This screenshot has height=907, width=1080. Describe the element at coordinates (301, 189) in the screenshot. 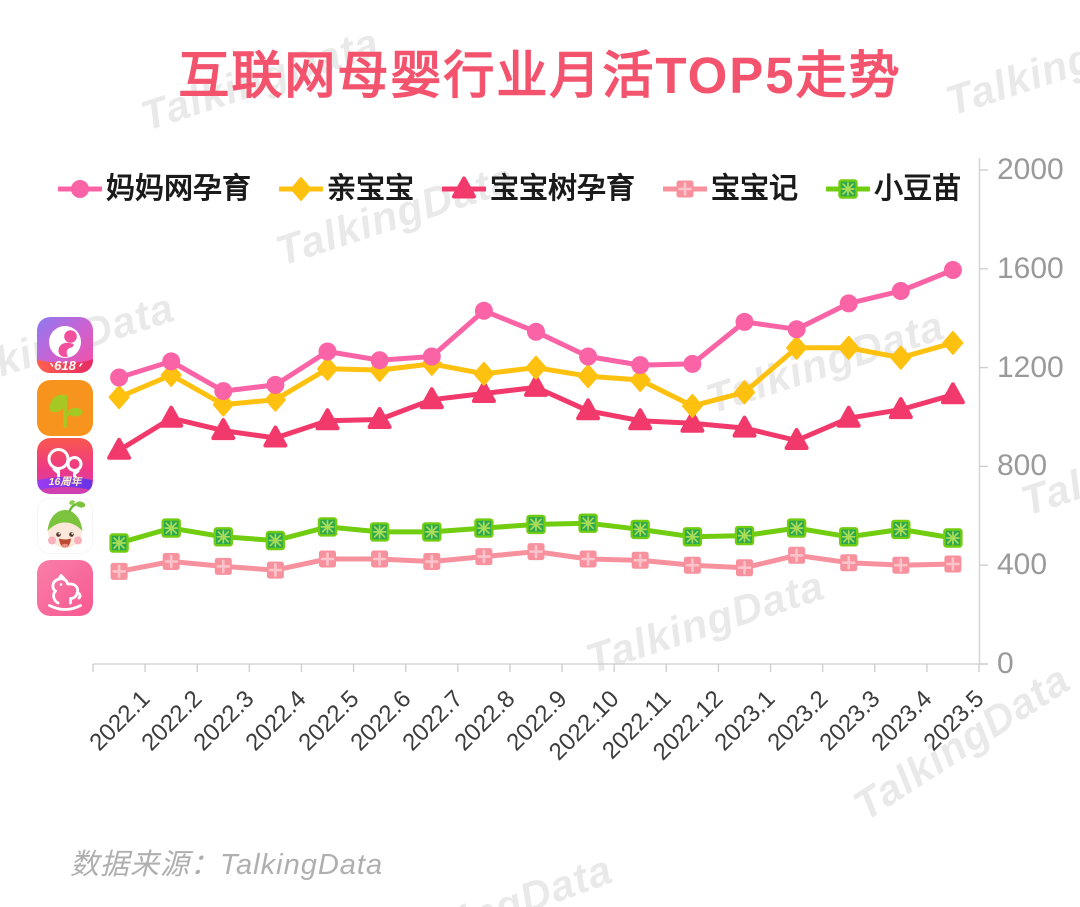

I see `legend-marker-diamond` at that location.